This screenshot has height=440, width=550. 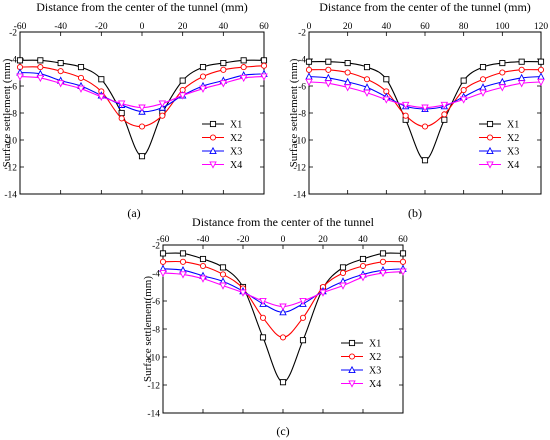 What do you see at coordinates (513, 125) in the screenshot?
I see `legend-label: X1` at bounding box center [513, 125].